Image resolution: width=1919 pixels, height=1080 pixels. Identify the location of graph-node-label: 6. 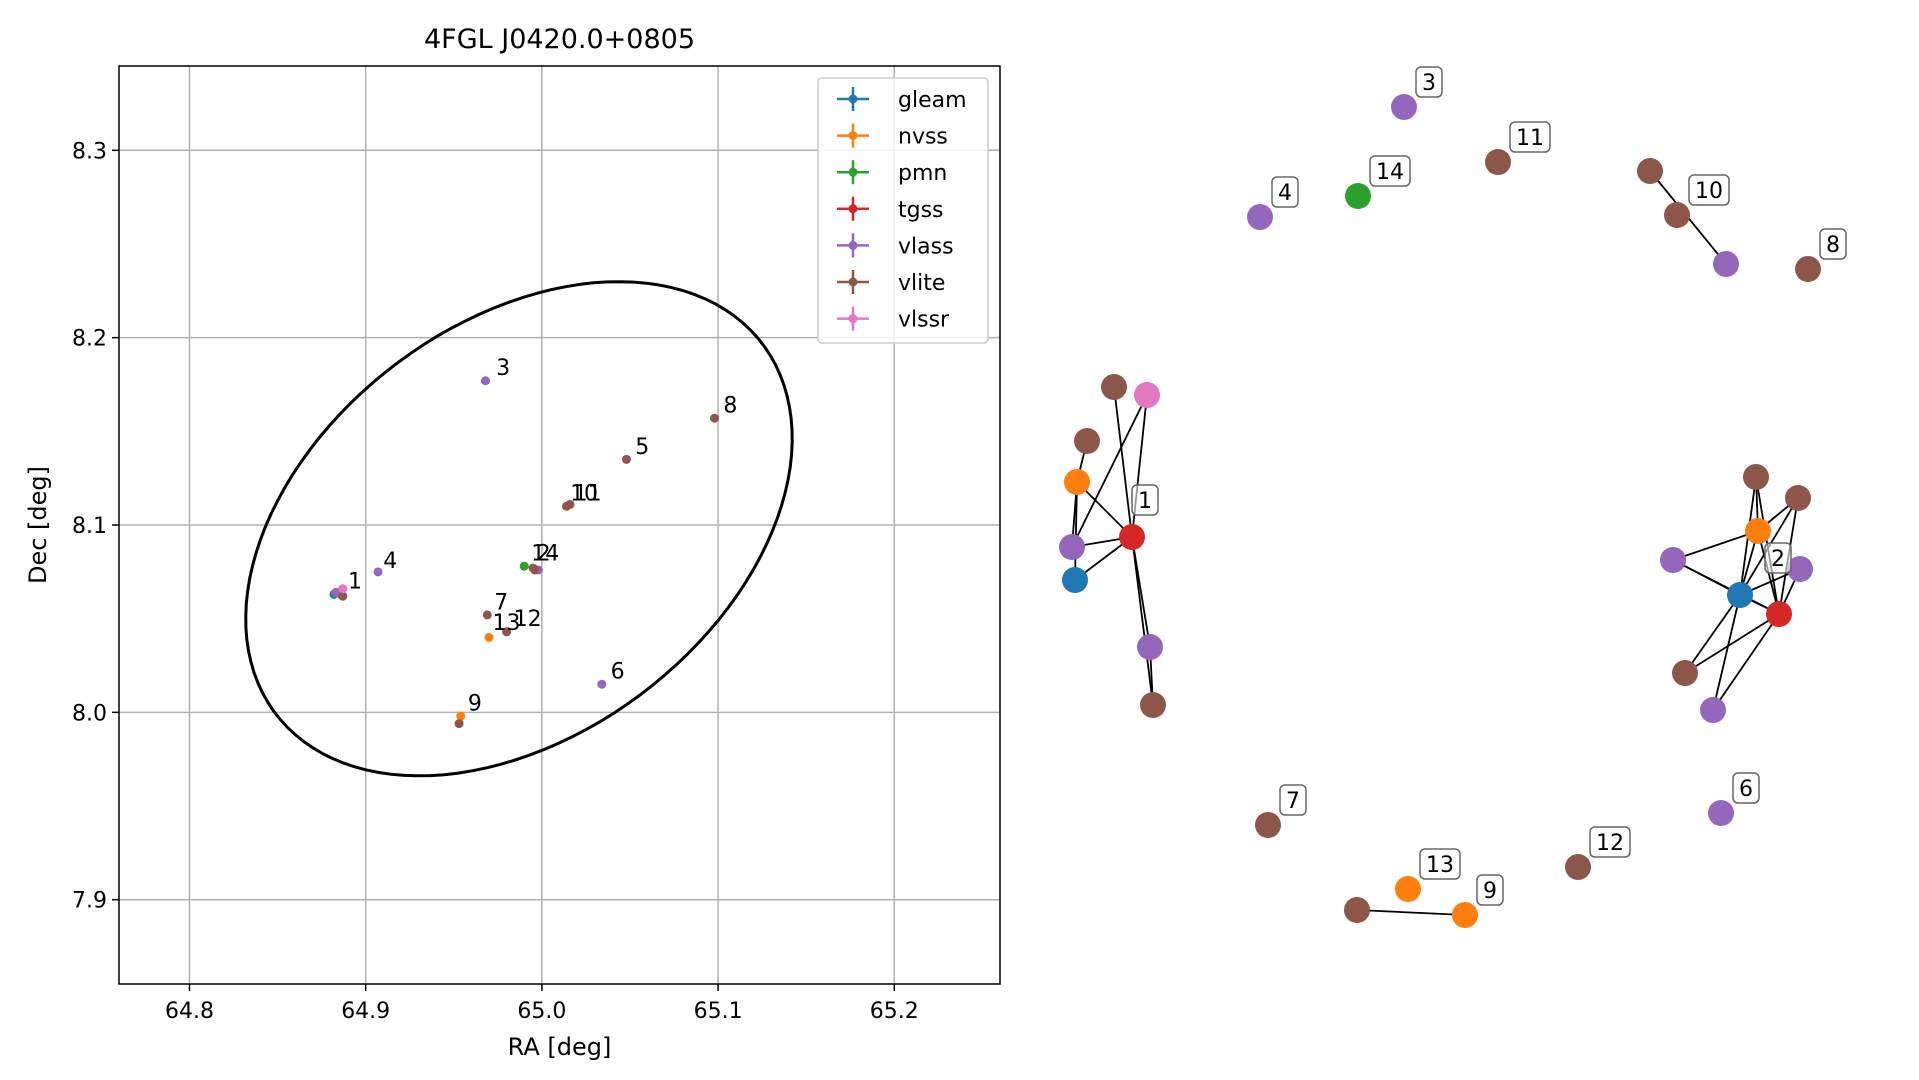
(1746, 788).